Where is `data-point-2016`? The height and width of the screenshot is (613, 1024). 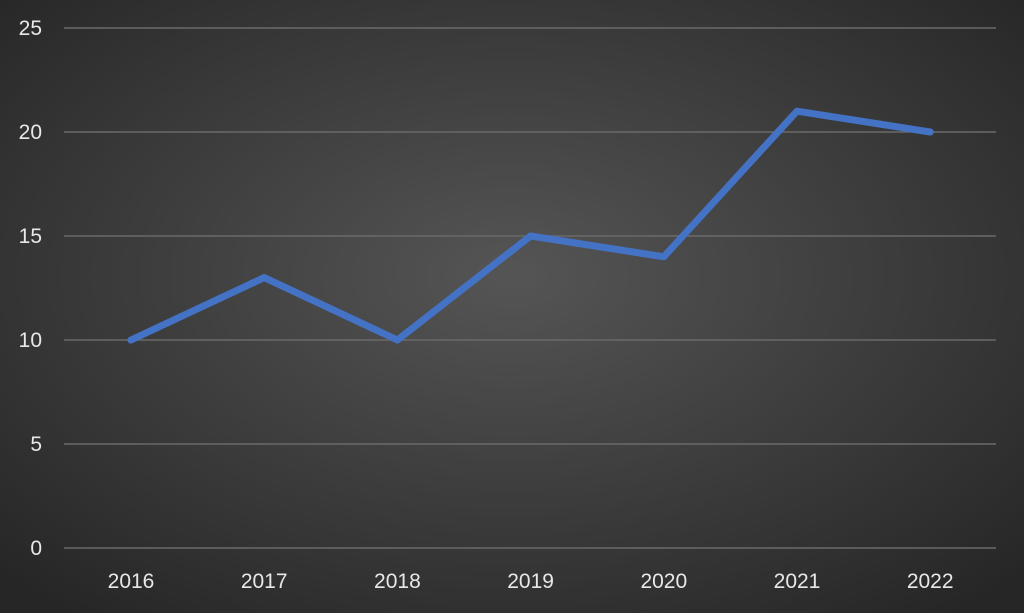
data-point-2016 is located at coordinates (131, 340).